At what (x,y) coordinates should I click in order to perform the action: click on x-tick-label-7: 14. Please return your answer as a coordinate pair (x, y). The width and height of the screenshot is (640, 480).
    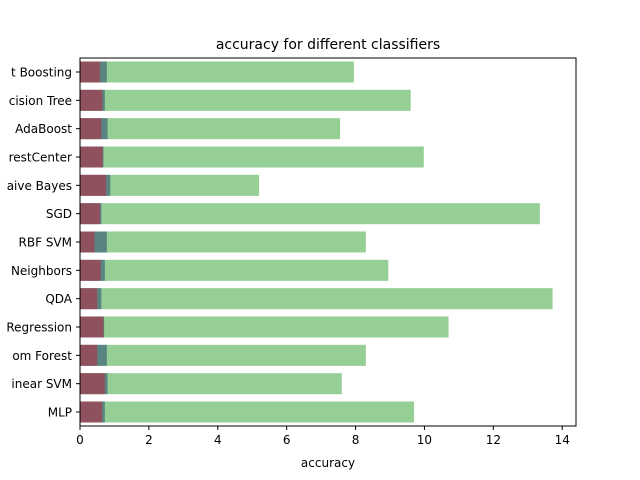
    Looking at the image, I should click on (562, 440).